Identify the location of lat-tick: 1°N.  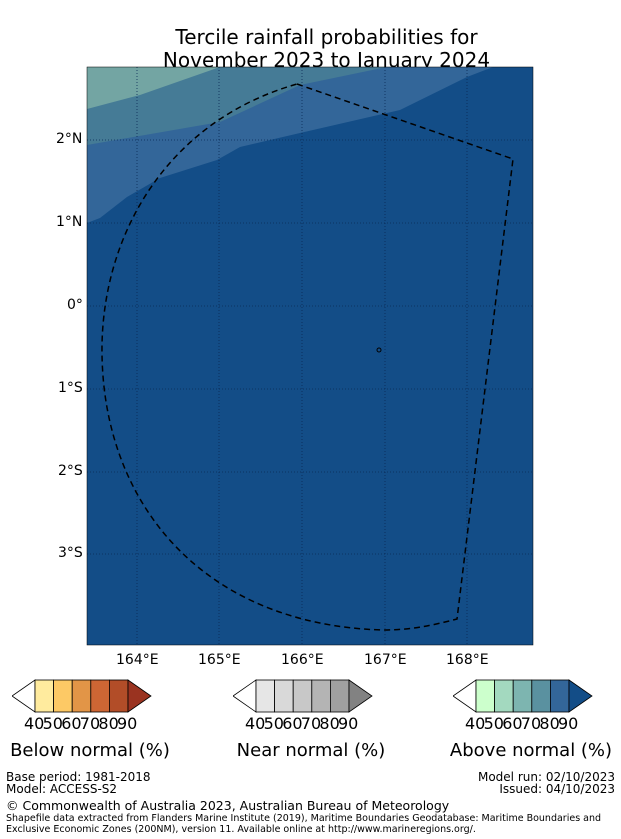
(69, 222).